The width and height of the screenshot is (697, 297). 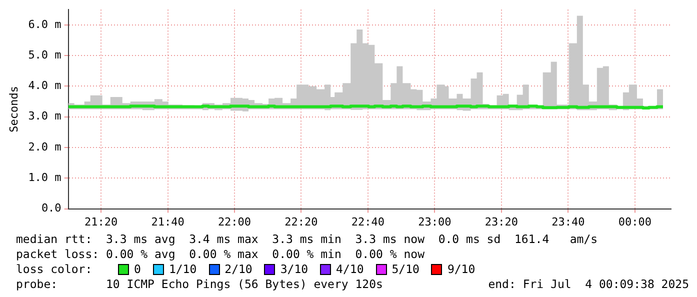 I want to click on text: 2/10, so click(x=238, y=269).